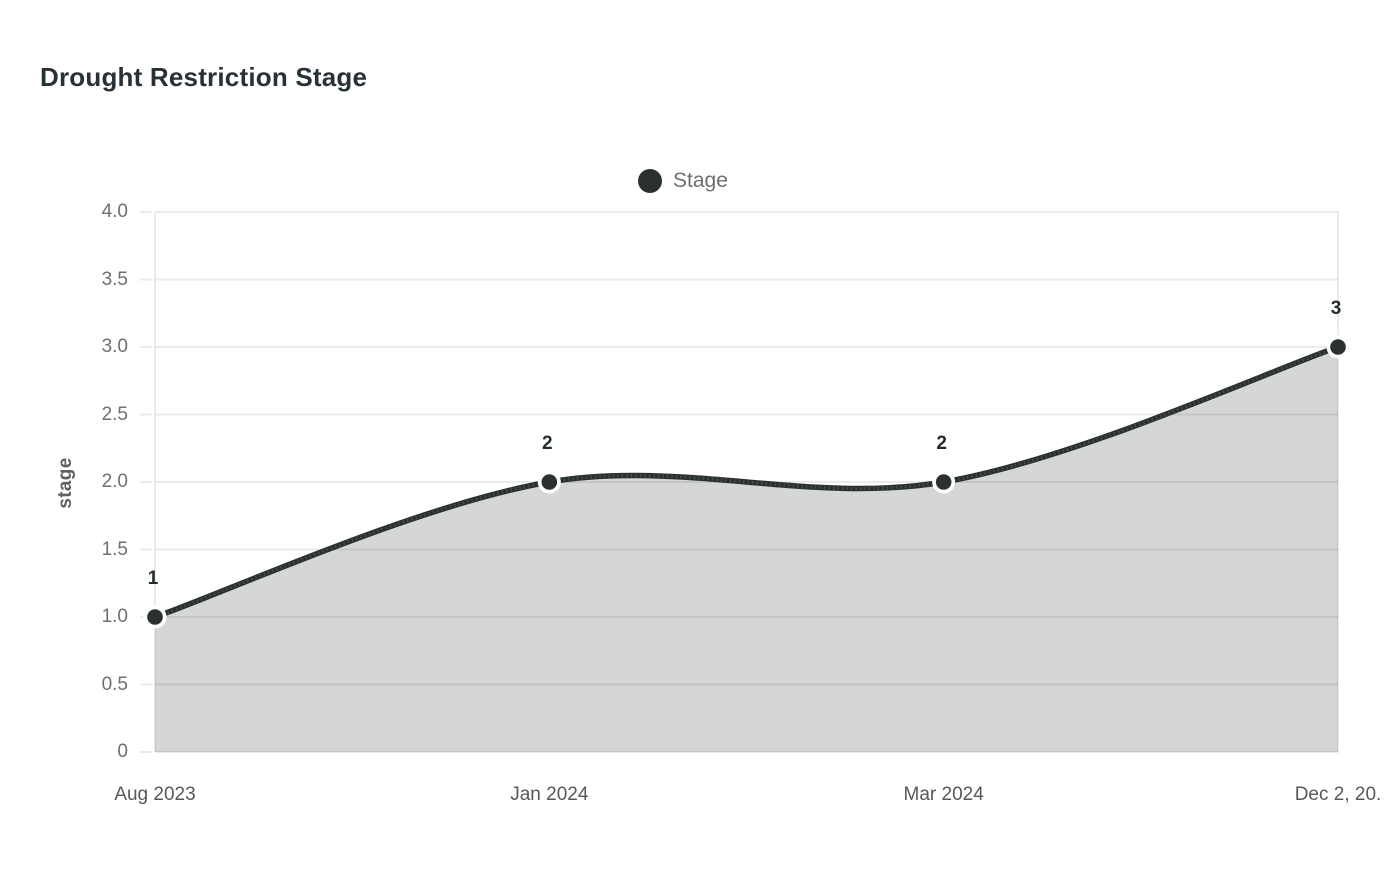  I want to click on x-tick-label: Aug 2023, so click(155, 794).